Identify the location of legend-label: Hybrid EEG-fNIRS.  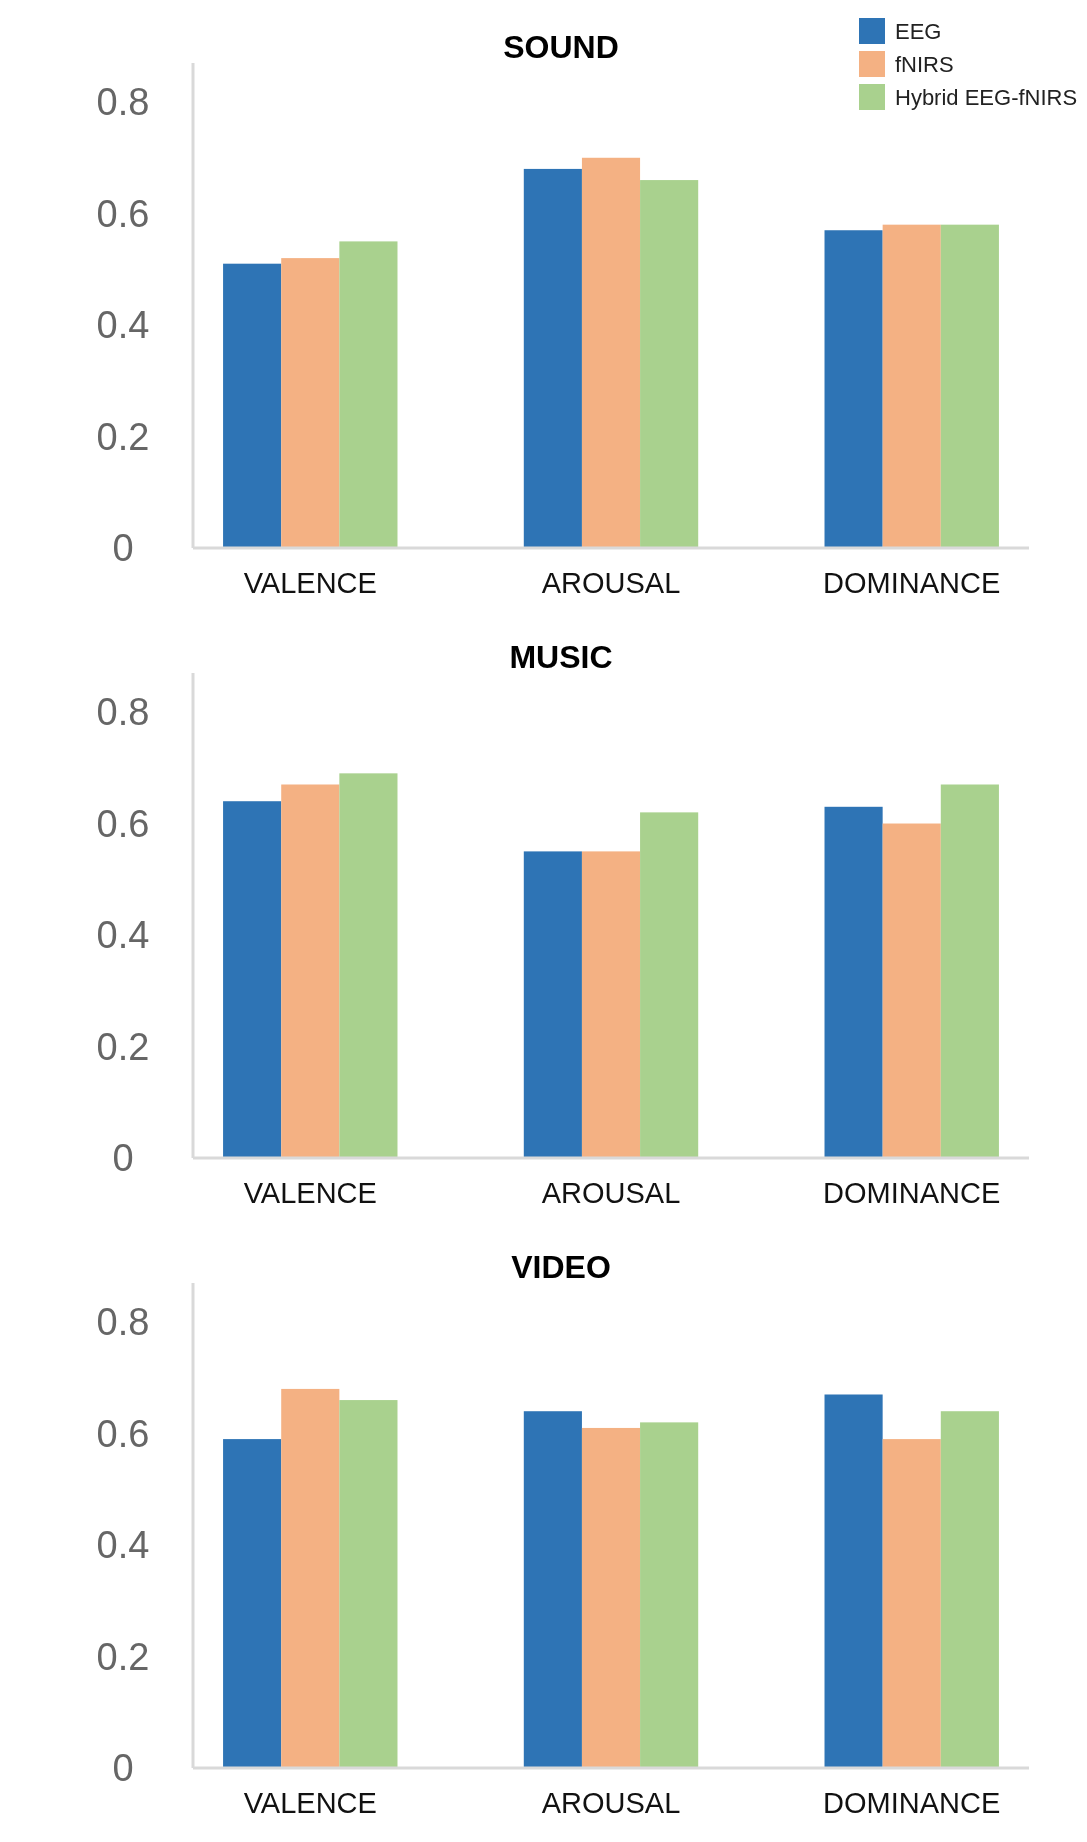
(986, 97).